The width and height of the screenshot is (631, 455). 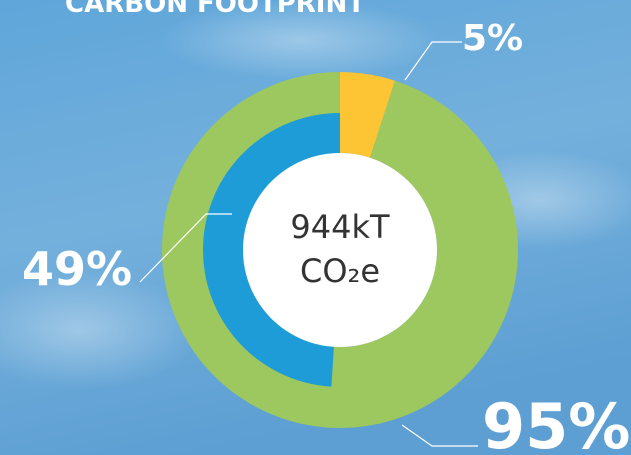 I want to click on center-label: 944kT, so click(x=340, y=227).